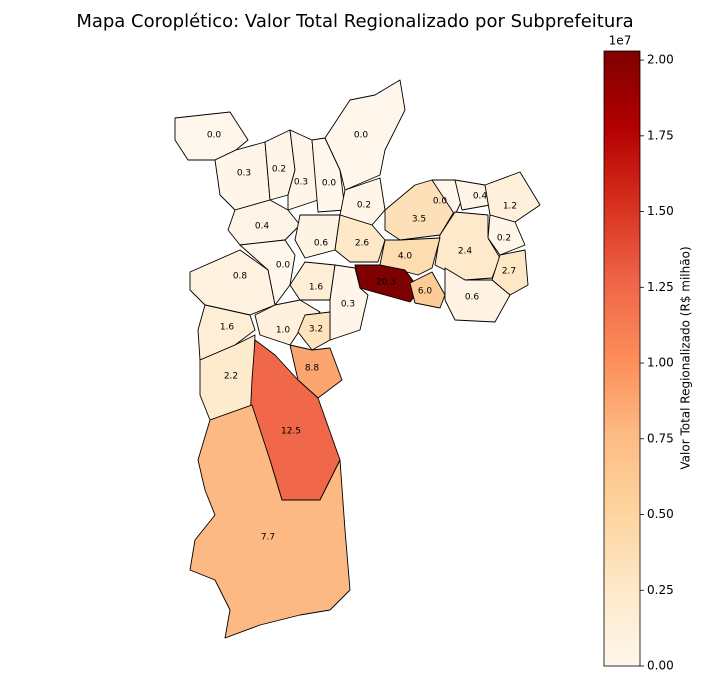 The height and width of the screenshot is (685, 710). What do you see at coordinates (291, 432) in the screenshot?
I see `region-label: 12.5` at bounding box center [291, 432].